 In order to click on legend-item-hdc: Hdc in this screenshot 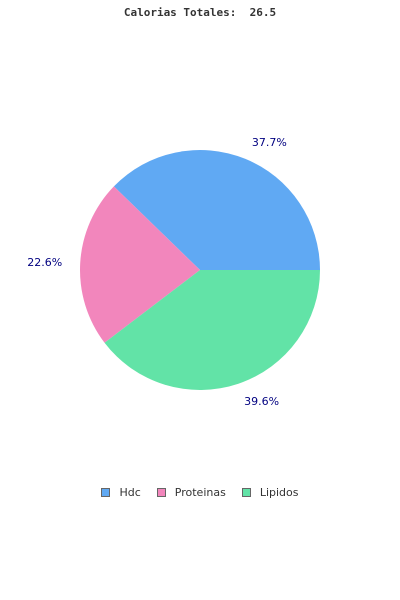, I will do `click(121, 492)`.